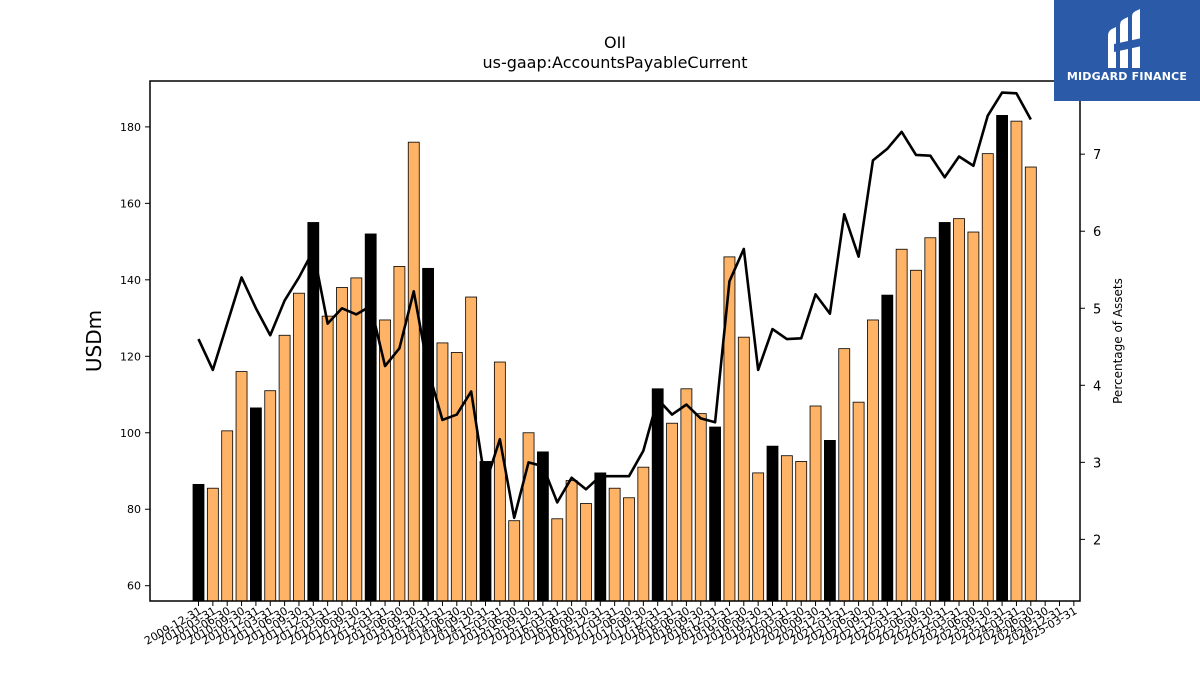  I want to click on y-tick-label: 140, so click(130, 280).